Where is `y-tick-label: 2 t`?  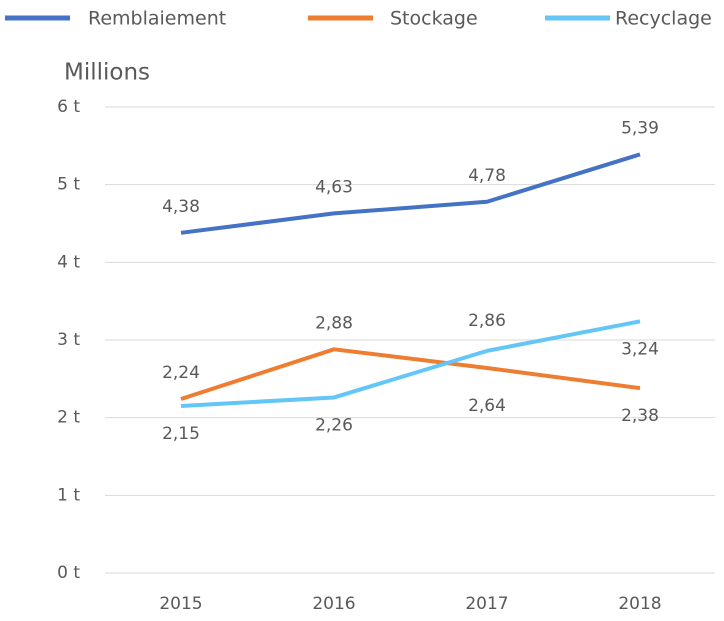
y-tick-label: 2 t is located at coordinates (68, 418).